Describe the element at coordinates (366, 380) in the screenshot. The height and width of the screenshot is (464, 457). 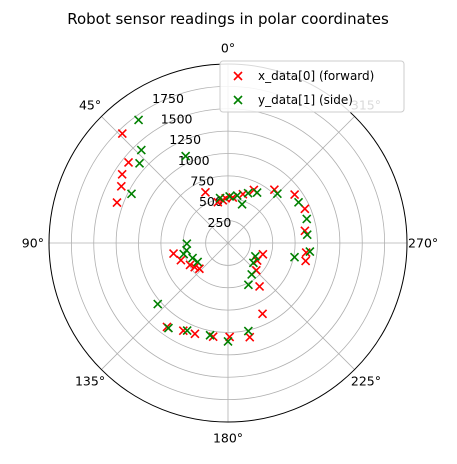
I see `theta-tick-label: 225°` at that location.